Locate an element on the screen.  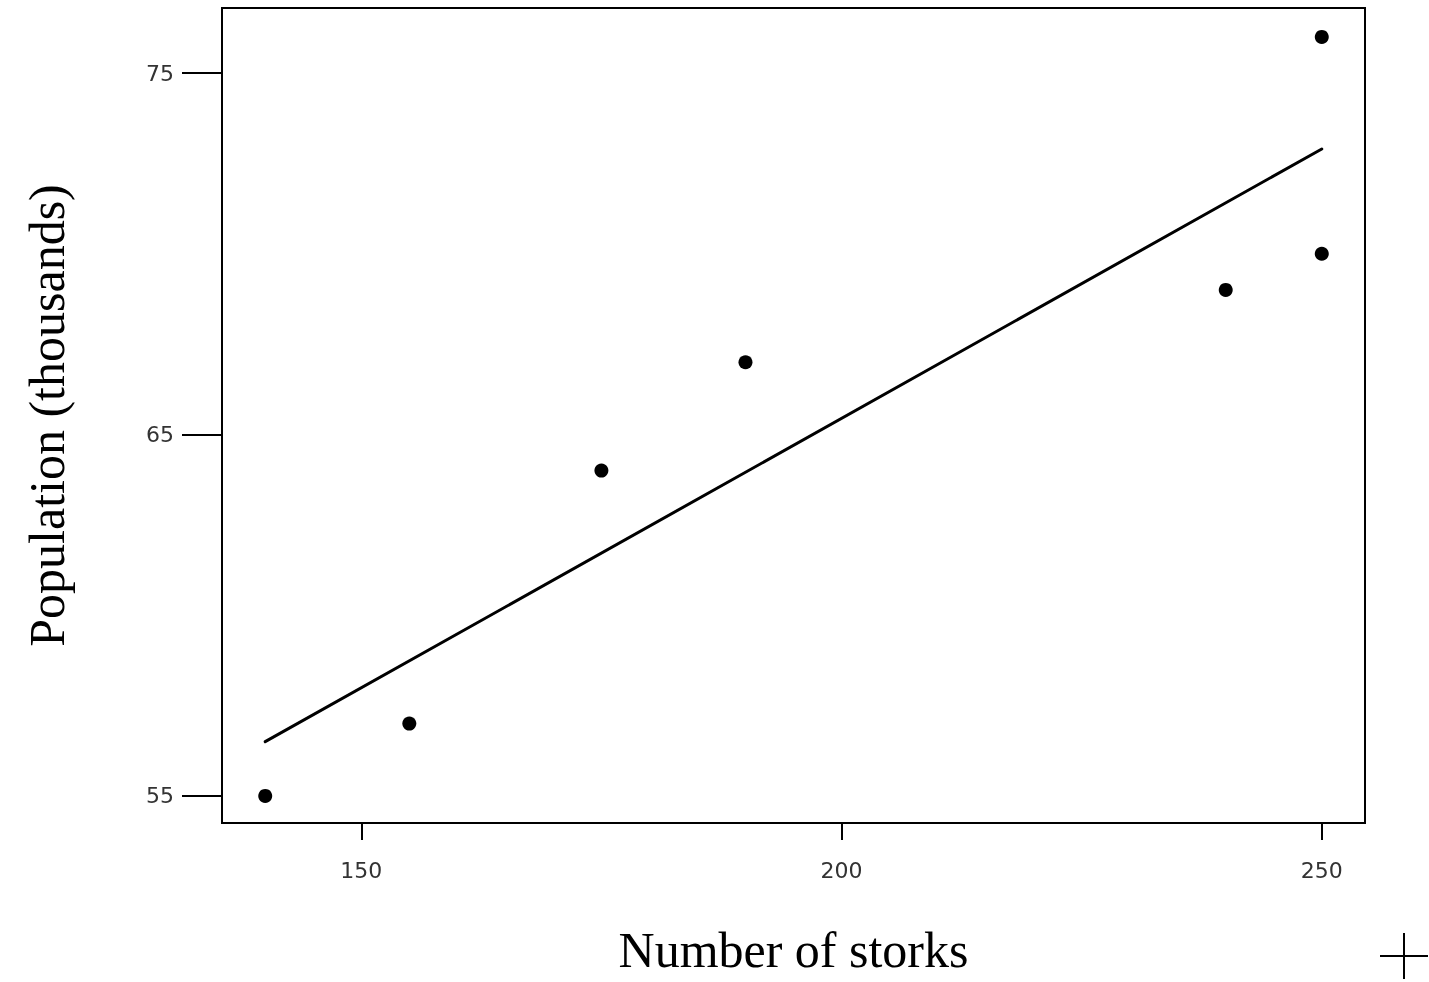
y-tick-label: 65 is located at coordinates (160, 434).